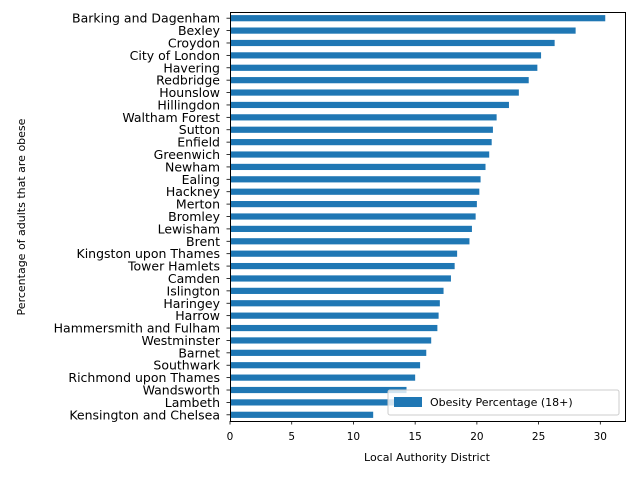 The height and width of the screenshot is (480, 640). What do you see at coordinates (137, 328) in the screenshot?
I see `y-tick-label: Hammersmith and Fulham` at bounding box center [137, 328].